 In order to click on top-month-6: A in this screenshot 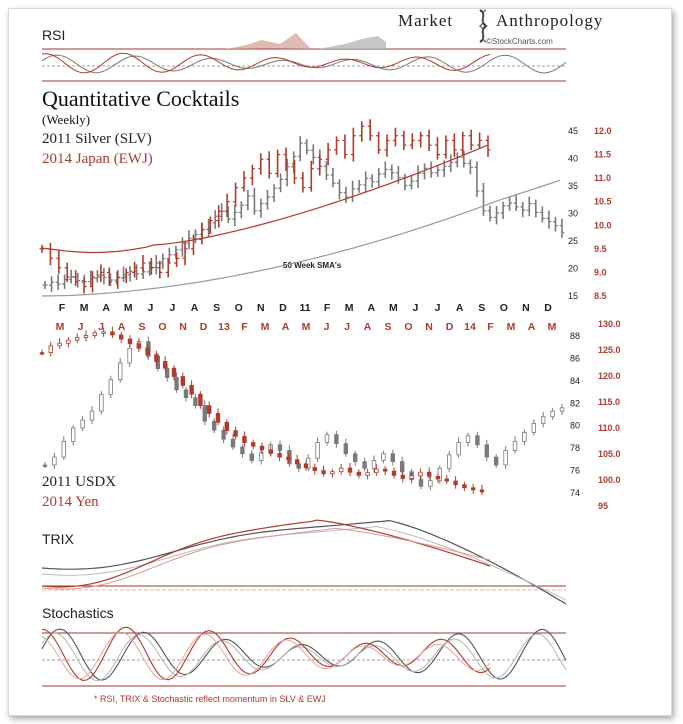, I will do `click(195, 308)`.